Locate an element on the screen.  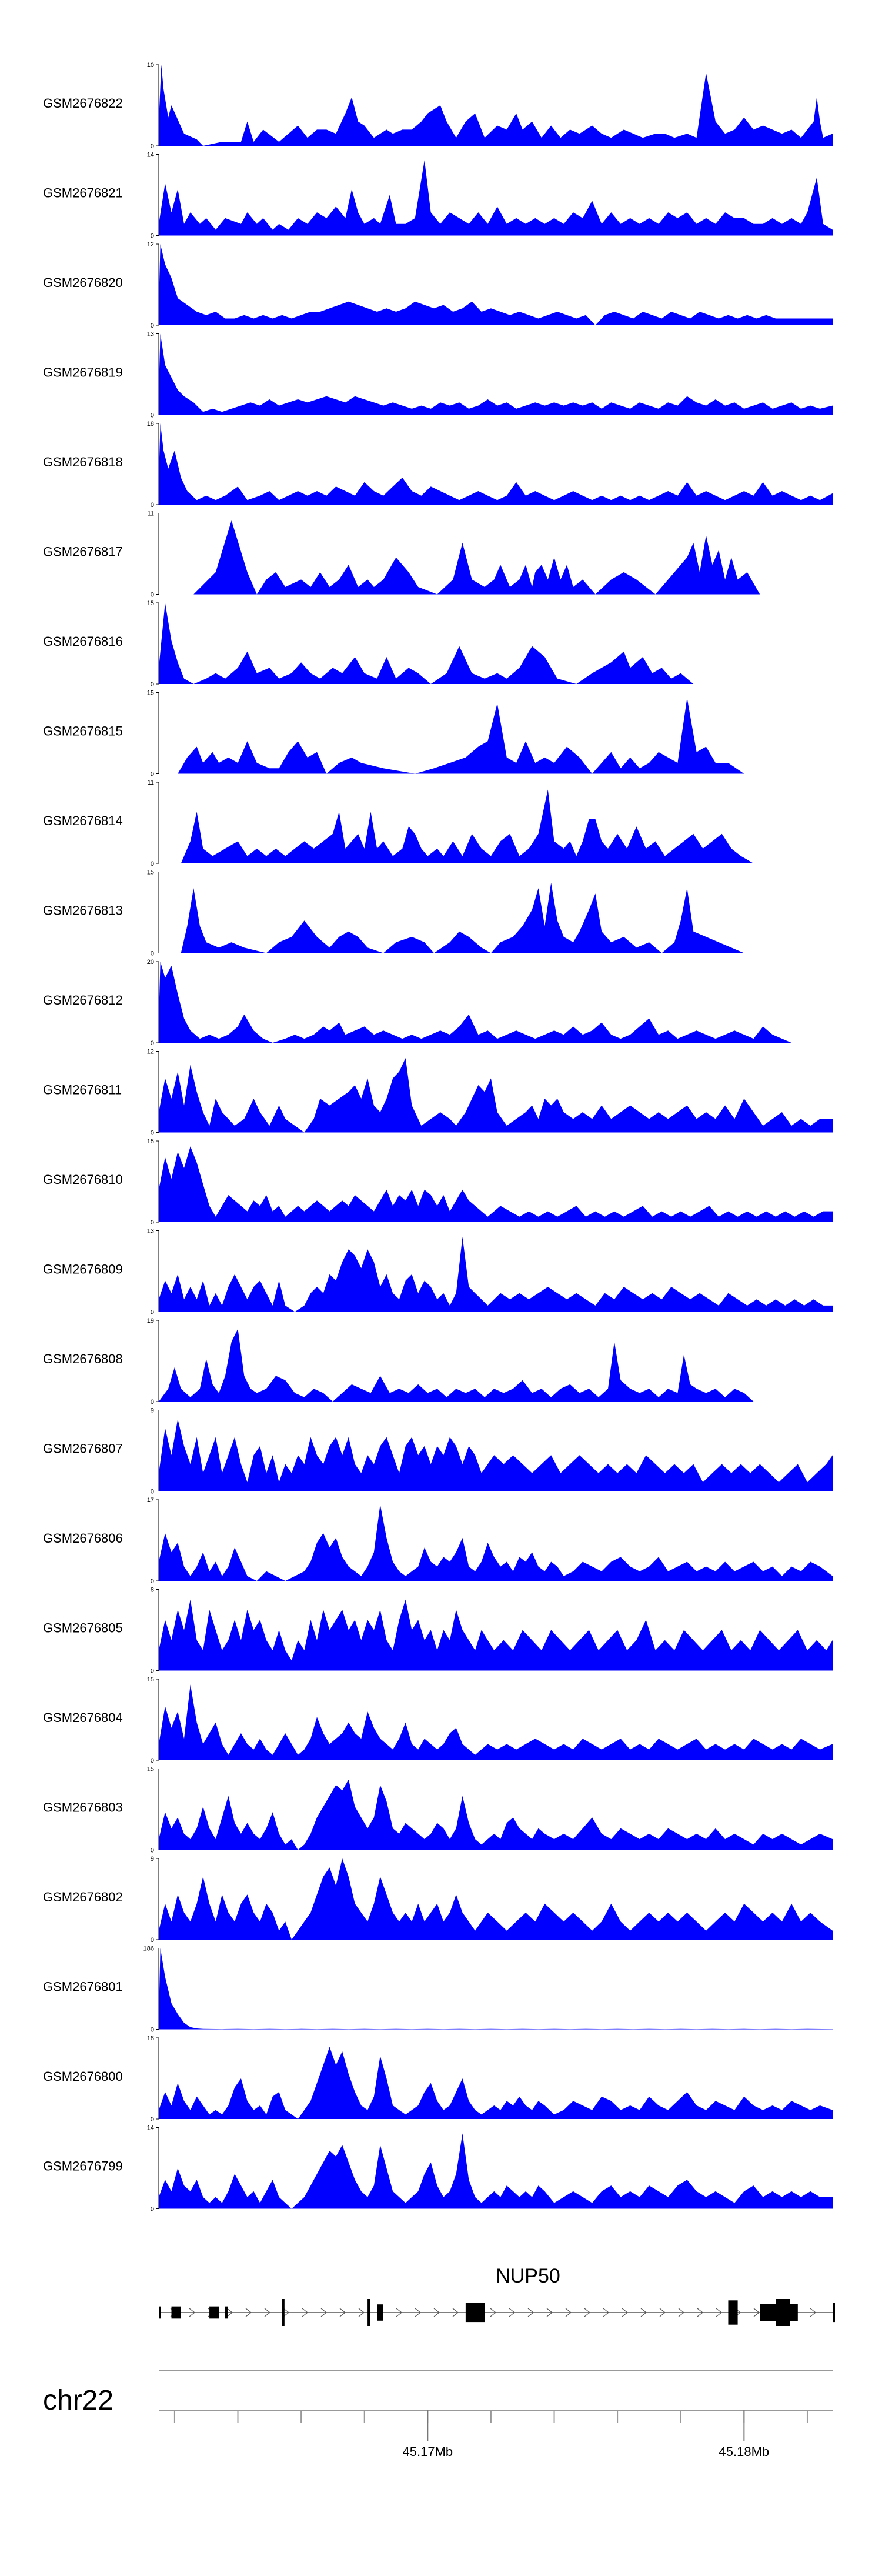
axis-tick-label: 45.17Mb is located at coordinates (428, 2451).